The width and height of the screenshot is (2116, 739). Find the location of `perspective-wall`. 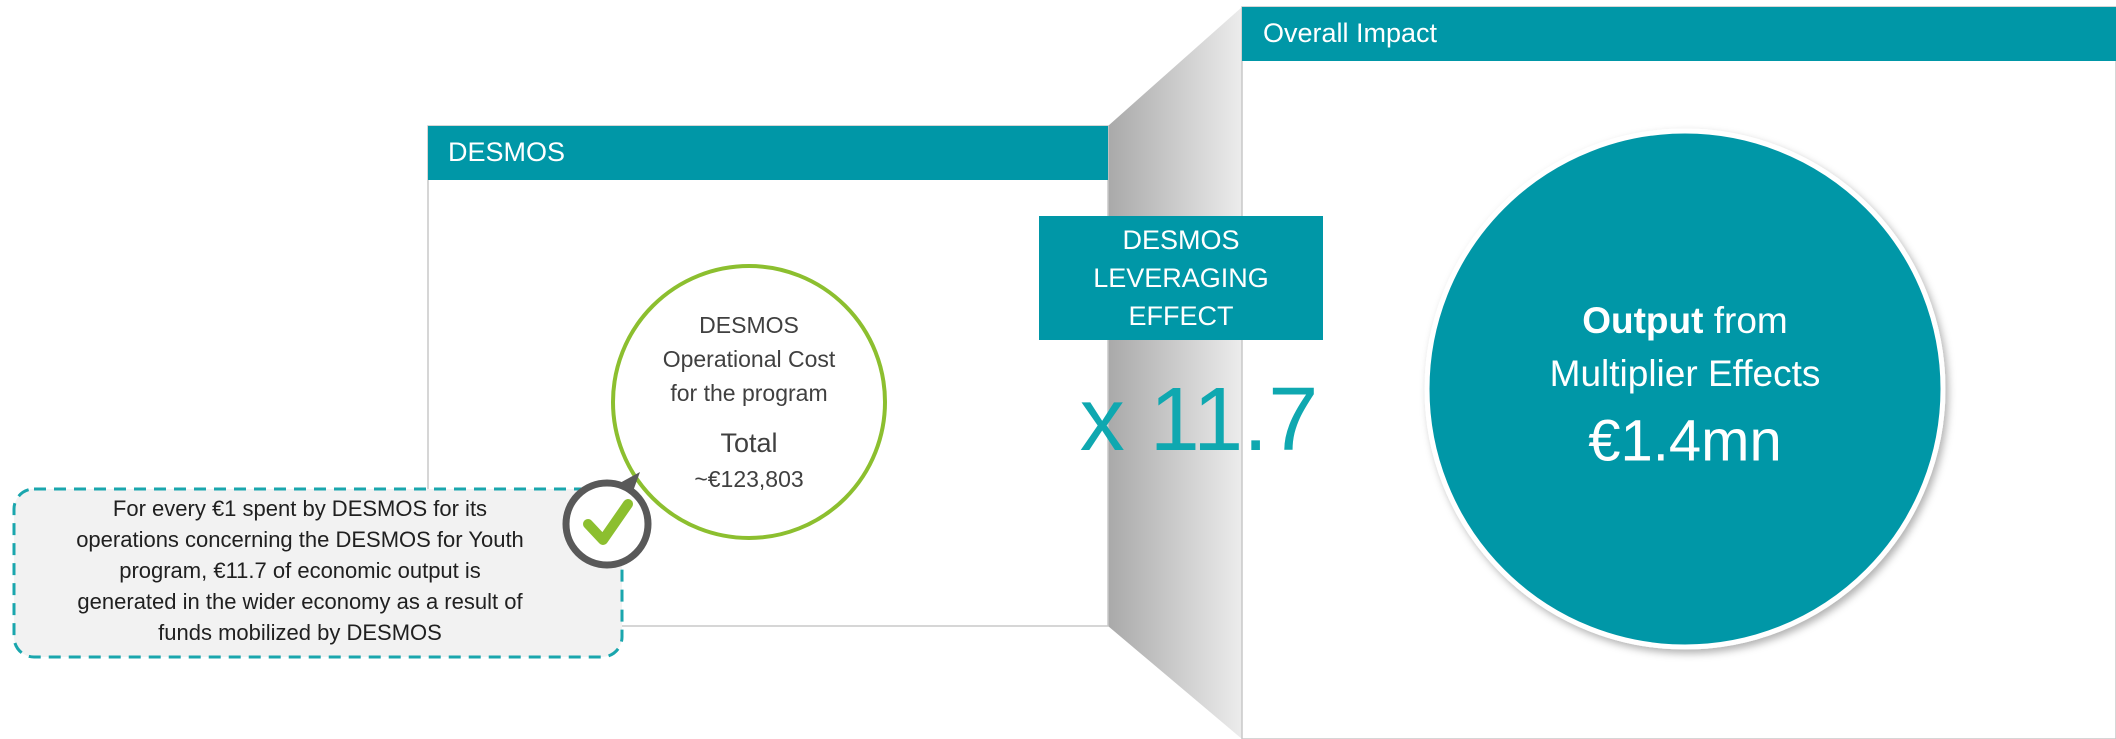

perspective-wall is located at coordinates (1175, 373).